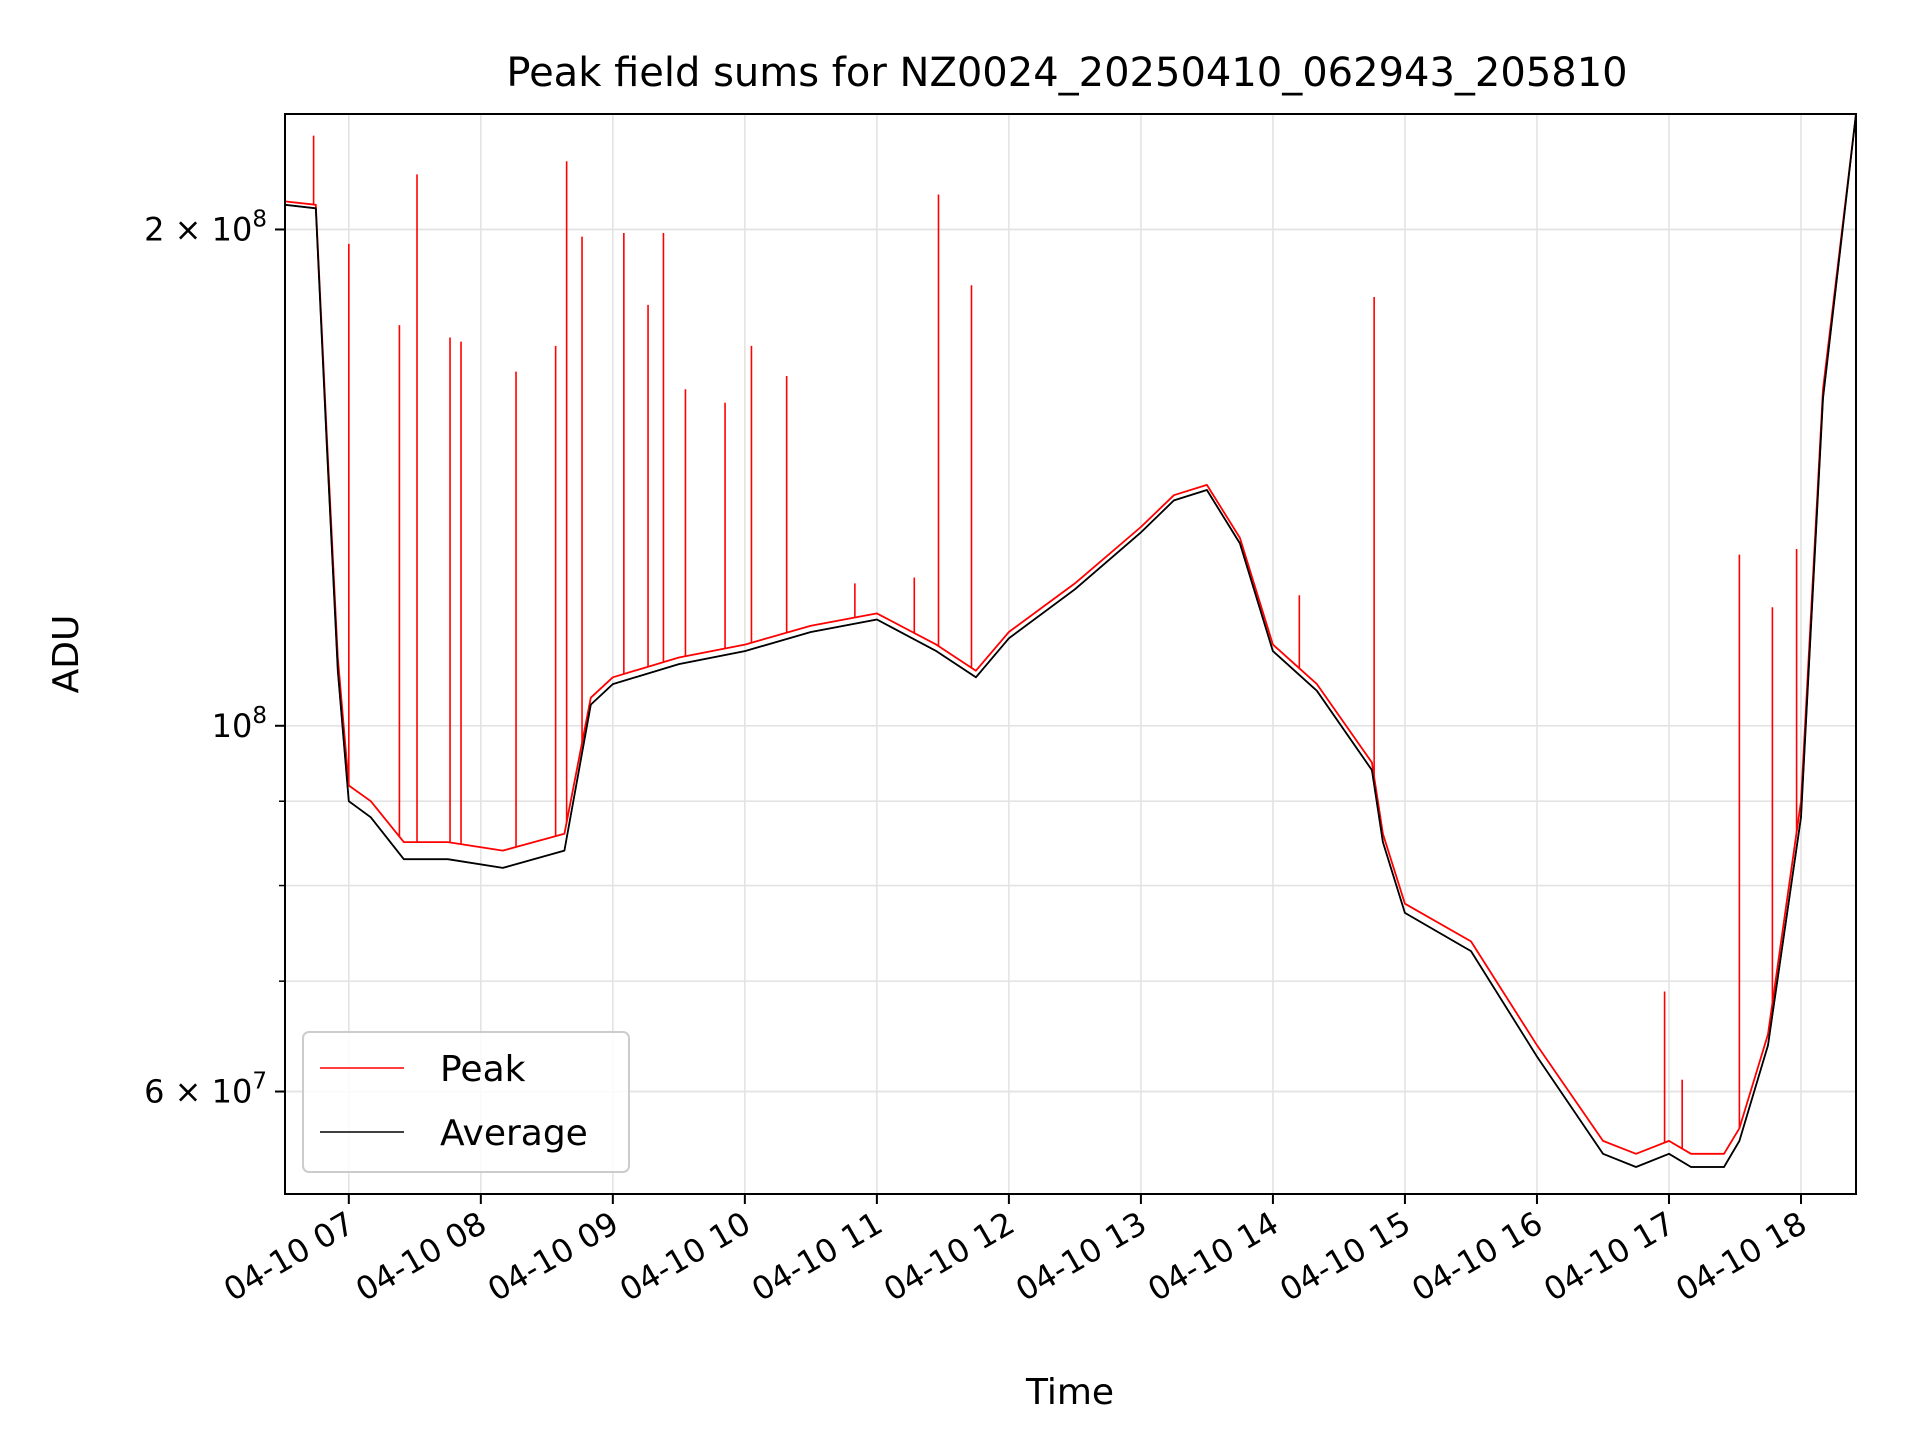  I want to click on y-tick-mantissa: 2, so click(154, 229).